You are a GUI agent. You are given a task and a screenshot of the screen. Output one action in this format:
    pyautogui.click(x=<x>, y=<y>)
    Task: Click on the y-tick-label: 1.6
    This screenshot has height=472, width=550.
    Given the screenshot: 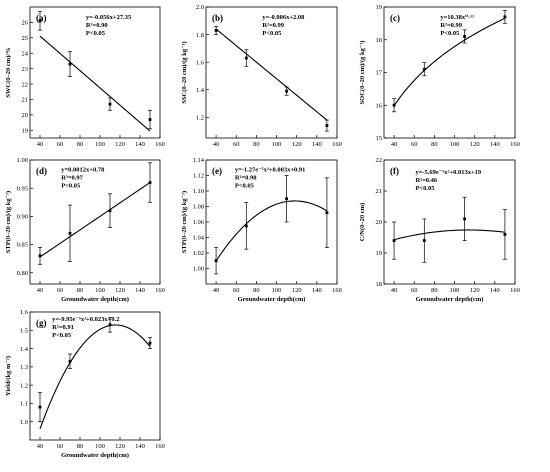 What is the action you would take?
    pyautogui.click(x=24, y=312)
    